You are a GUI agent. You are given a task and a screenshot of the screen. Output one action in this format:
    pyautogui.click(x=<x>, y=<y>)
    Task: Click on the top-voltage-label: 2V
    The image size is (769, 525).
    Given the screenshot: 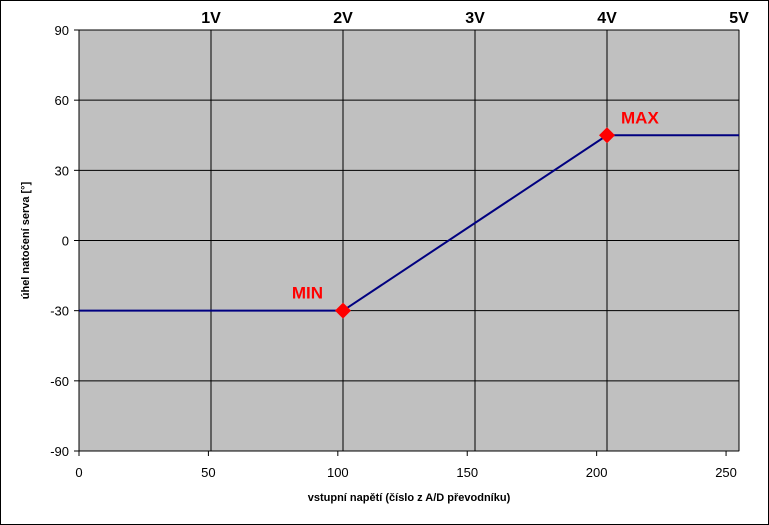 What is the action you would take?
    pyautogui.click(x=343, y=18)
    